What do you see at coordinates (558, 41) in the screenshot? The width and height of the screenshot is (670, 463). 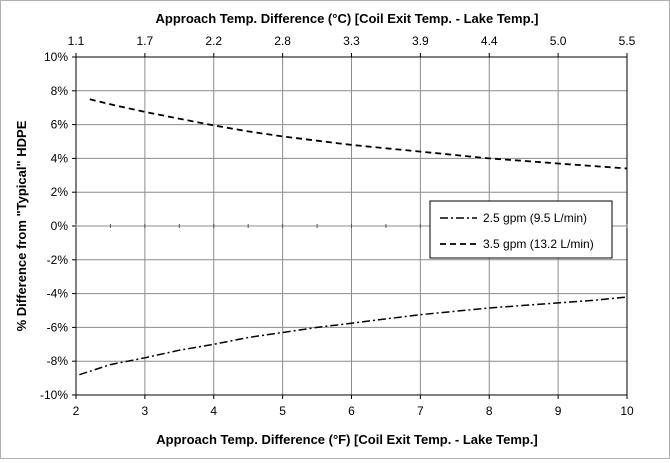 I see `x2-tick-label: 5.0` at bounding box center [558, 41].